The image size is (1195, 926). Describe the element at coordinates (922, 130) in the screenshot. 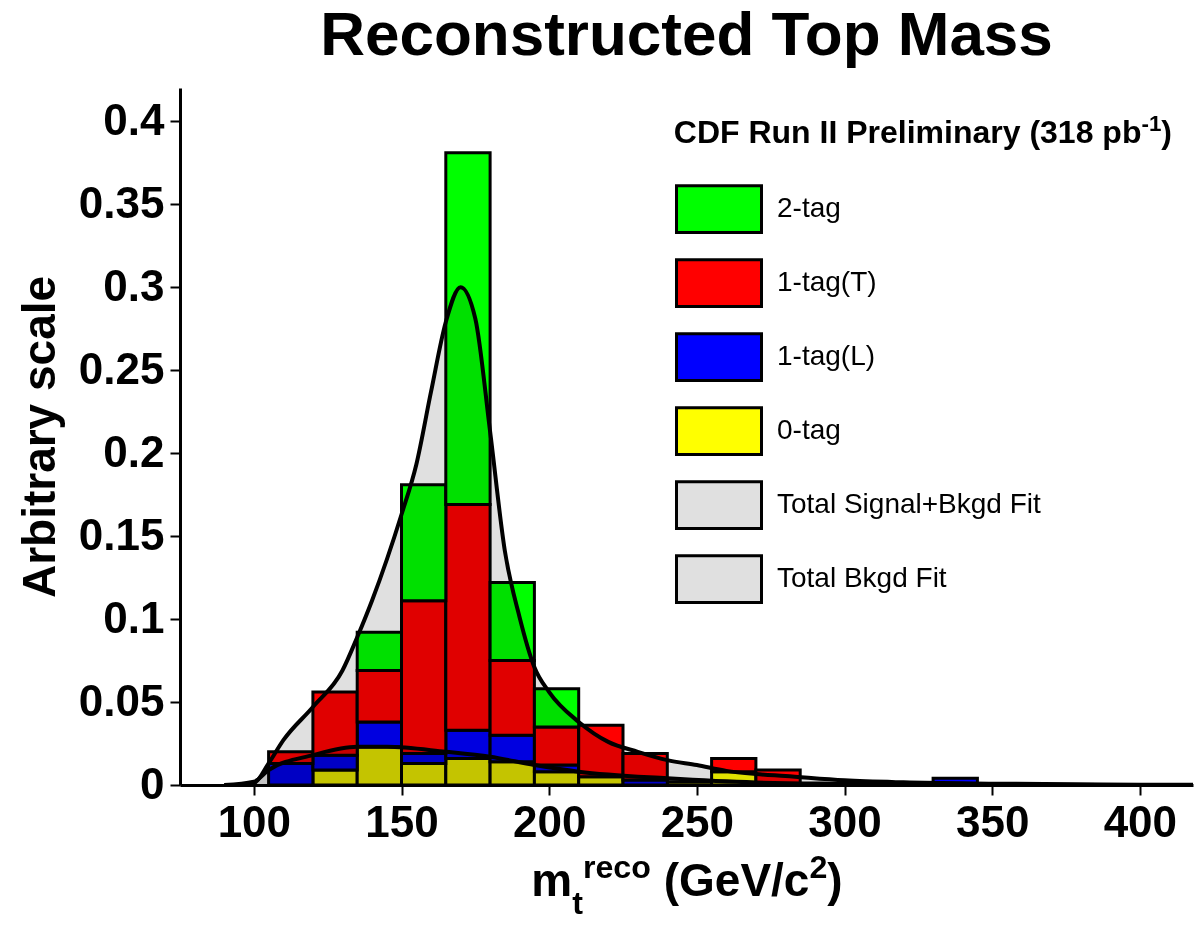

I see `annotation: CDF Run II Preliminary (318 pb$^{-1}$)` at that location.